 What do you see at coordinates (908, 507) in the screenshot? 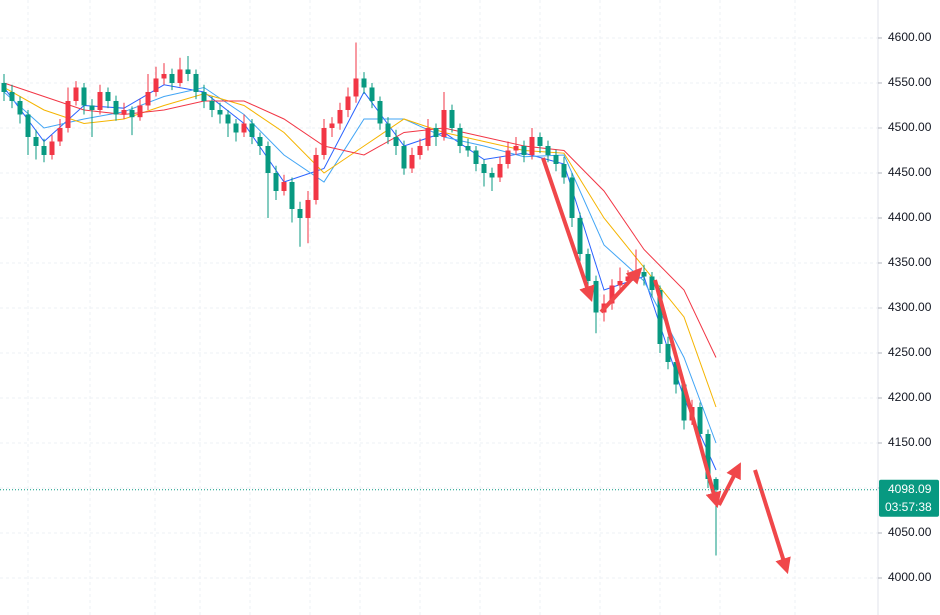
I see `countdown-label: 03:57:38` at bounding box center [908, 507].